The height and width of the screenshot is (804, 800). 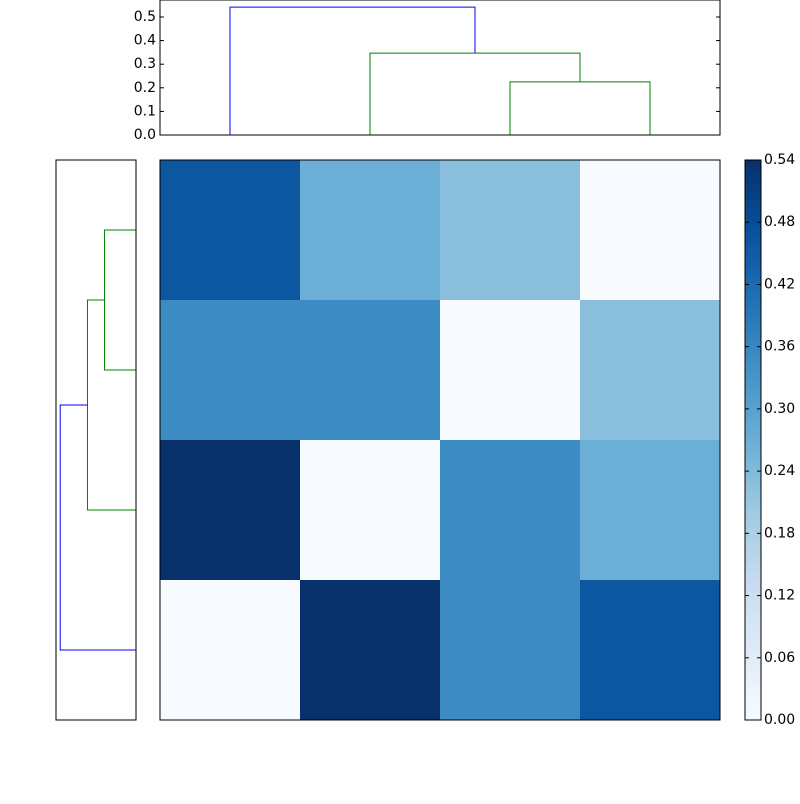 What do you see at coordinates (145, 88) in the screenshot?
I see `y-tick-label: 0.2` at bounding box center [145, 88].